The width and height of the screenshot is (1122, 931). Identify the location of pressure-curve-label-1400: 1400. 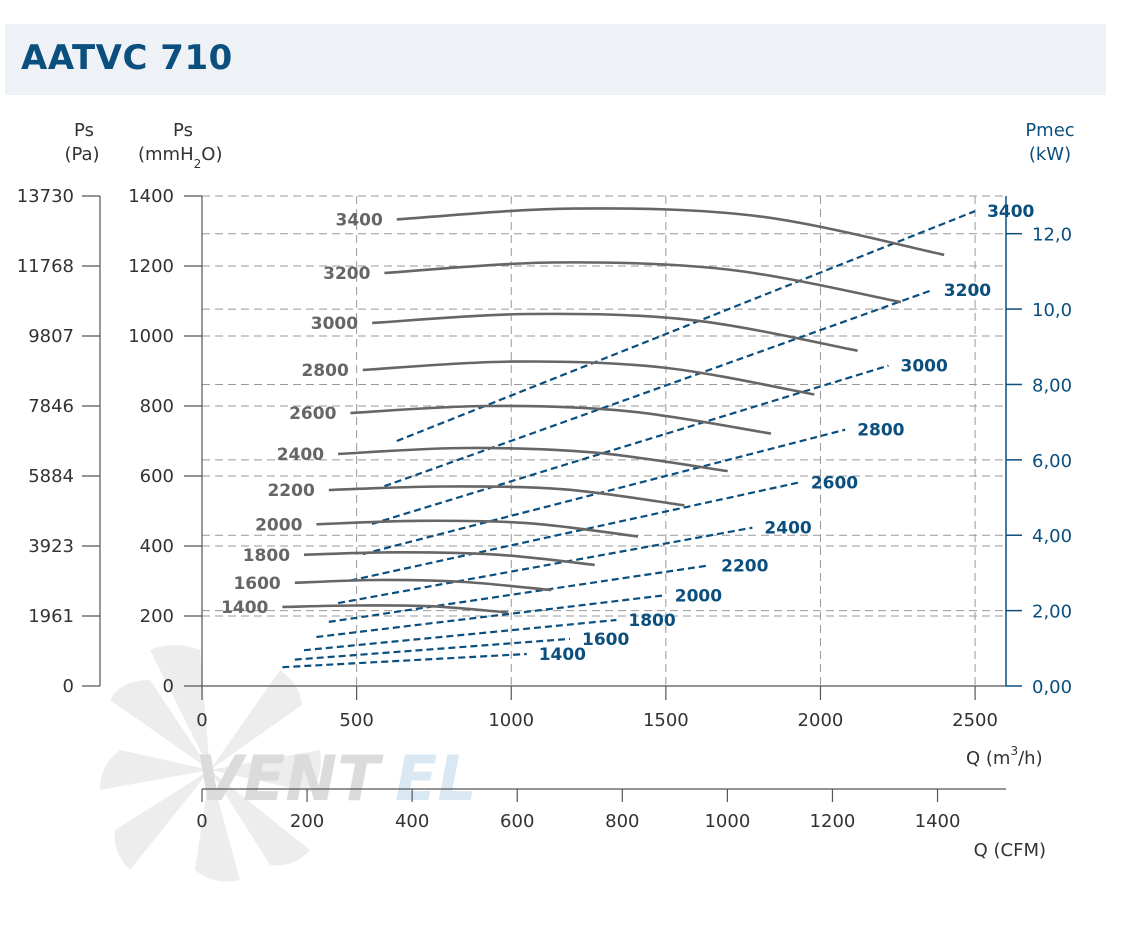
(244, 608).